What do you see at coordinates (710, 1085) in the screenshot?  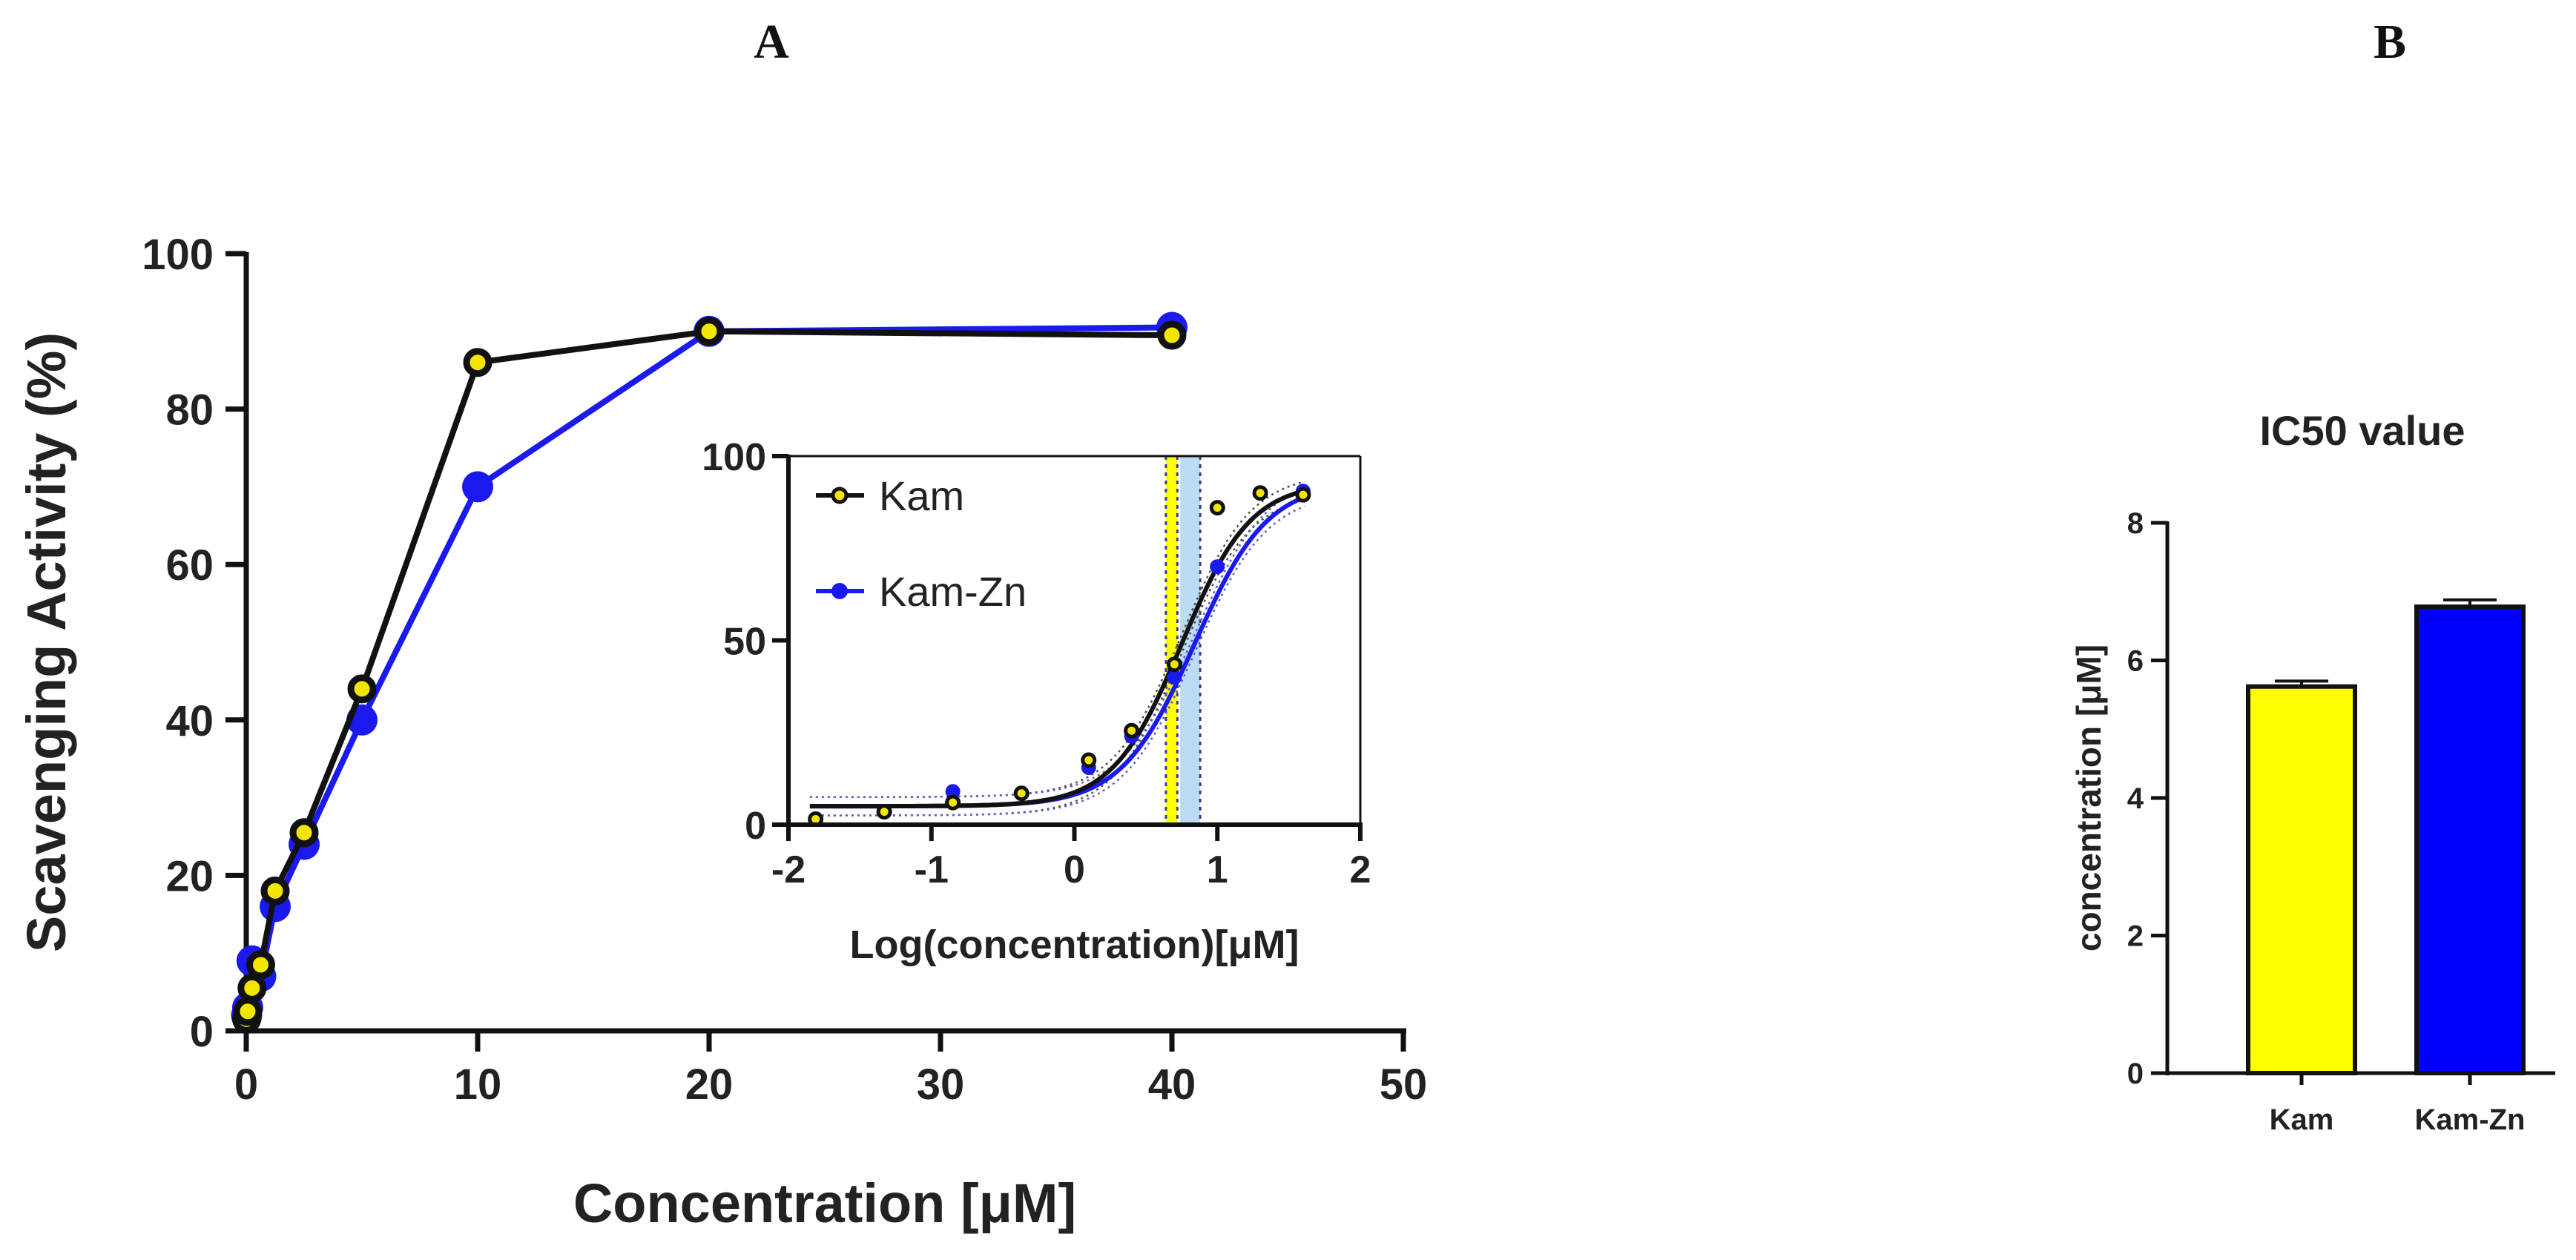 I see `x-tick-label: 20` at bounding box center [710, 1085].